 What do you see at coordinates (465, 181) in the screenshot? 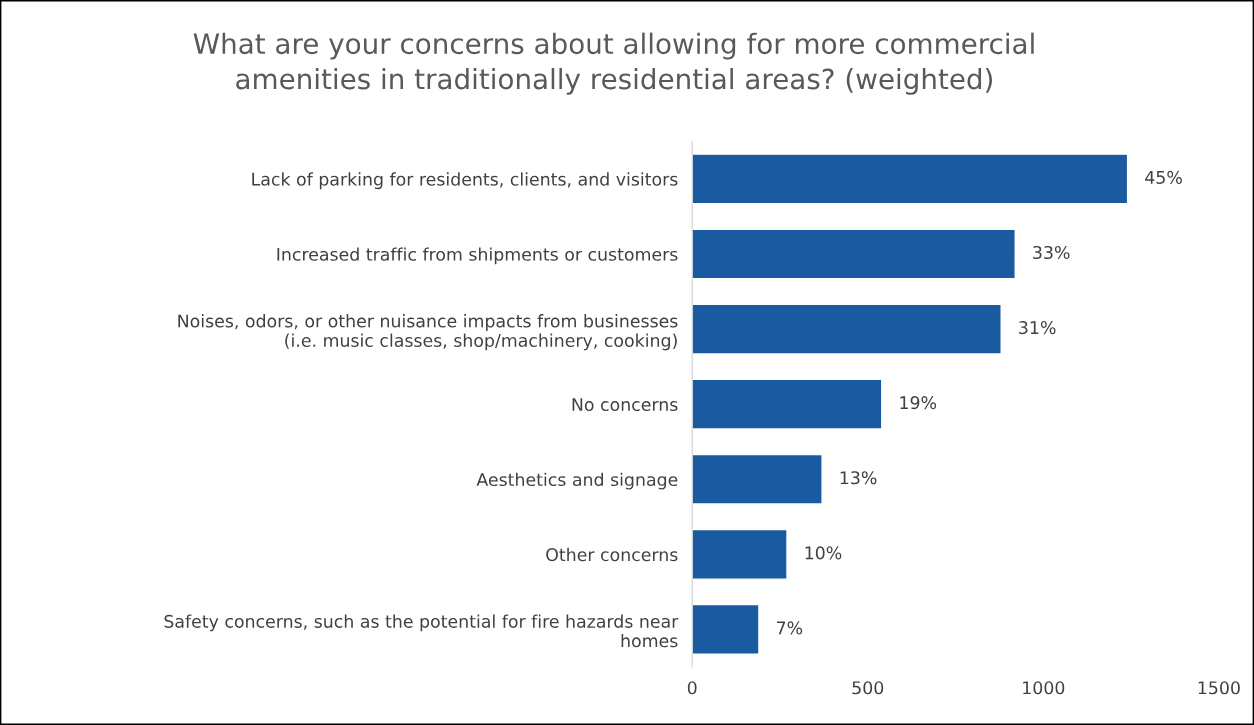
I see `y-tick-label: Lack of parking for residents, clients, and visitors` at bounding box center [465, 181].